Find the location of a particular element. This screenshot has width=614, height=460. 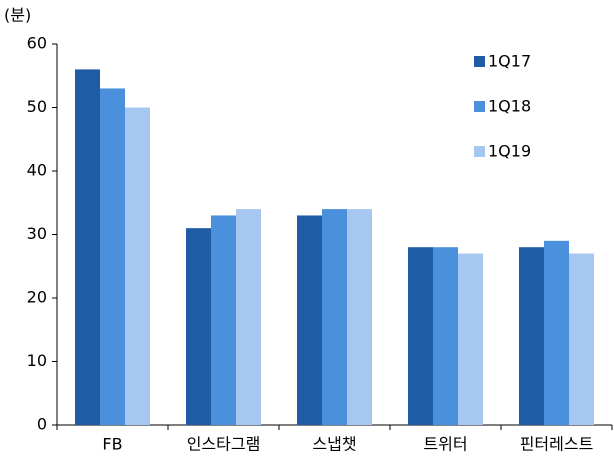

y-tick-label: 0 is located at coordinates (42, 424).